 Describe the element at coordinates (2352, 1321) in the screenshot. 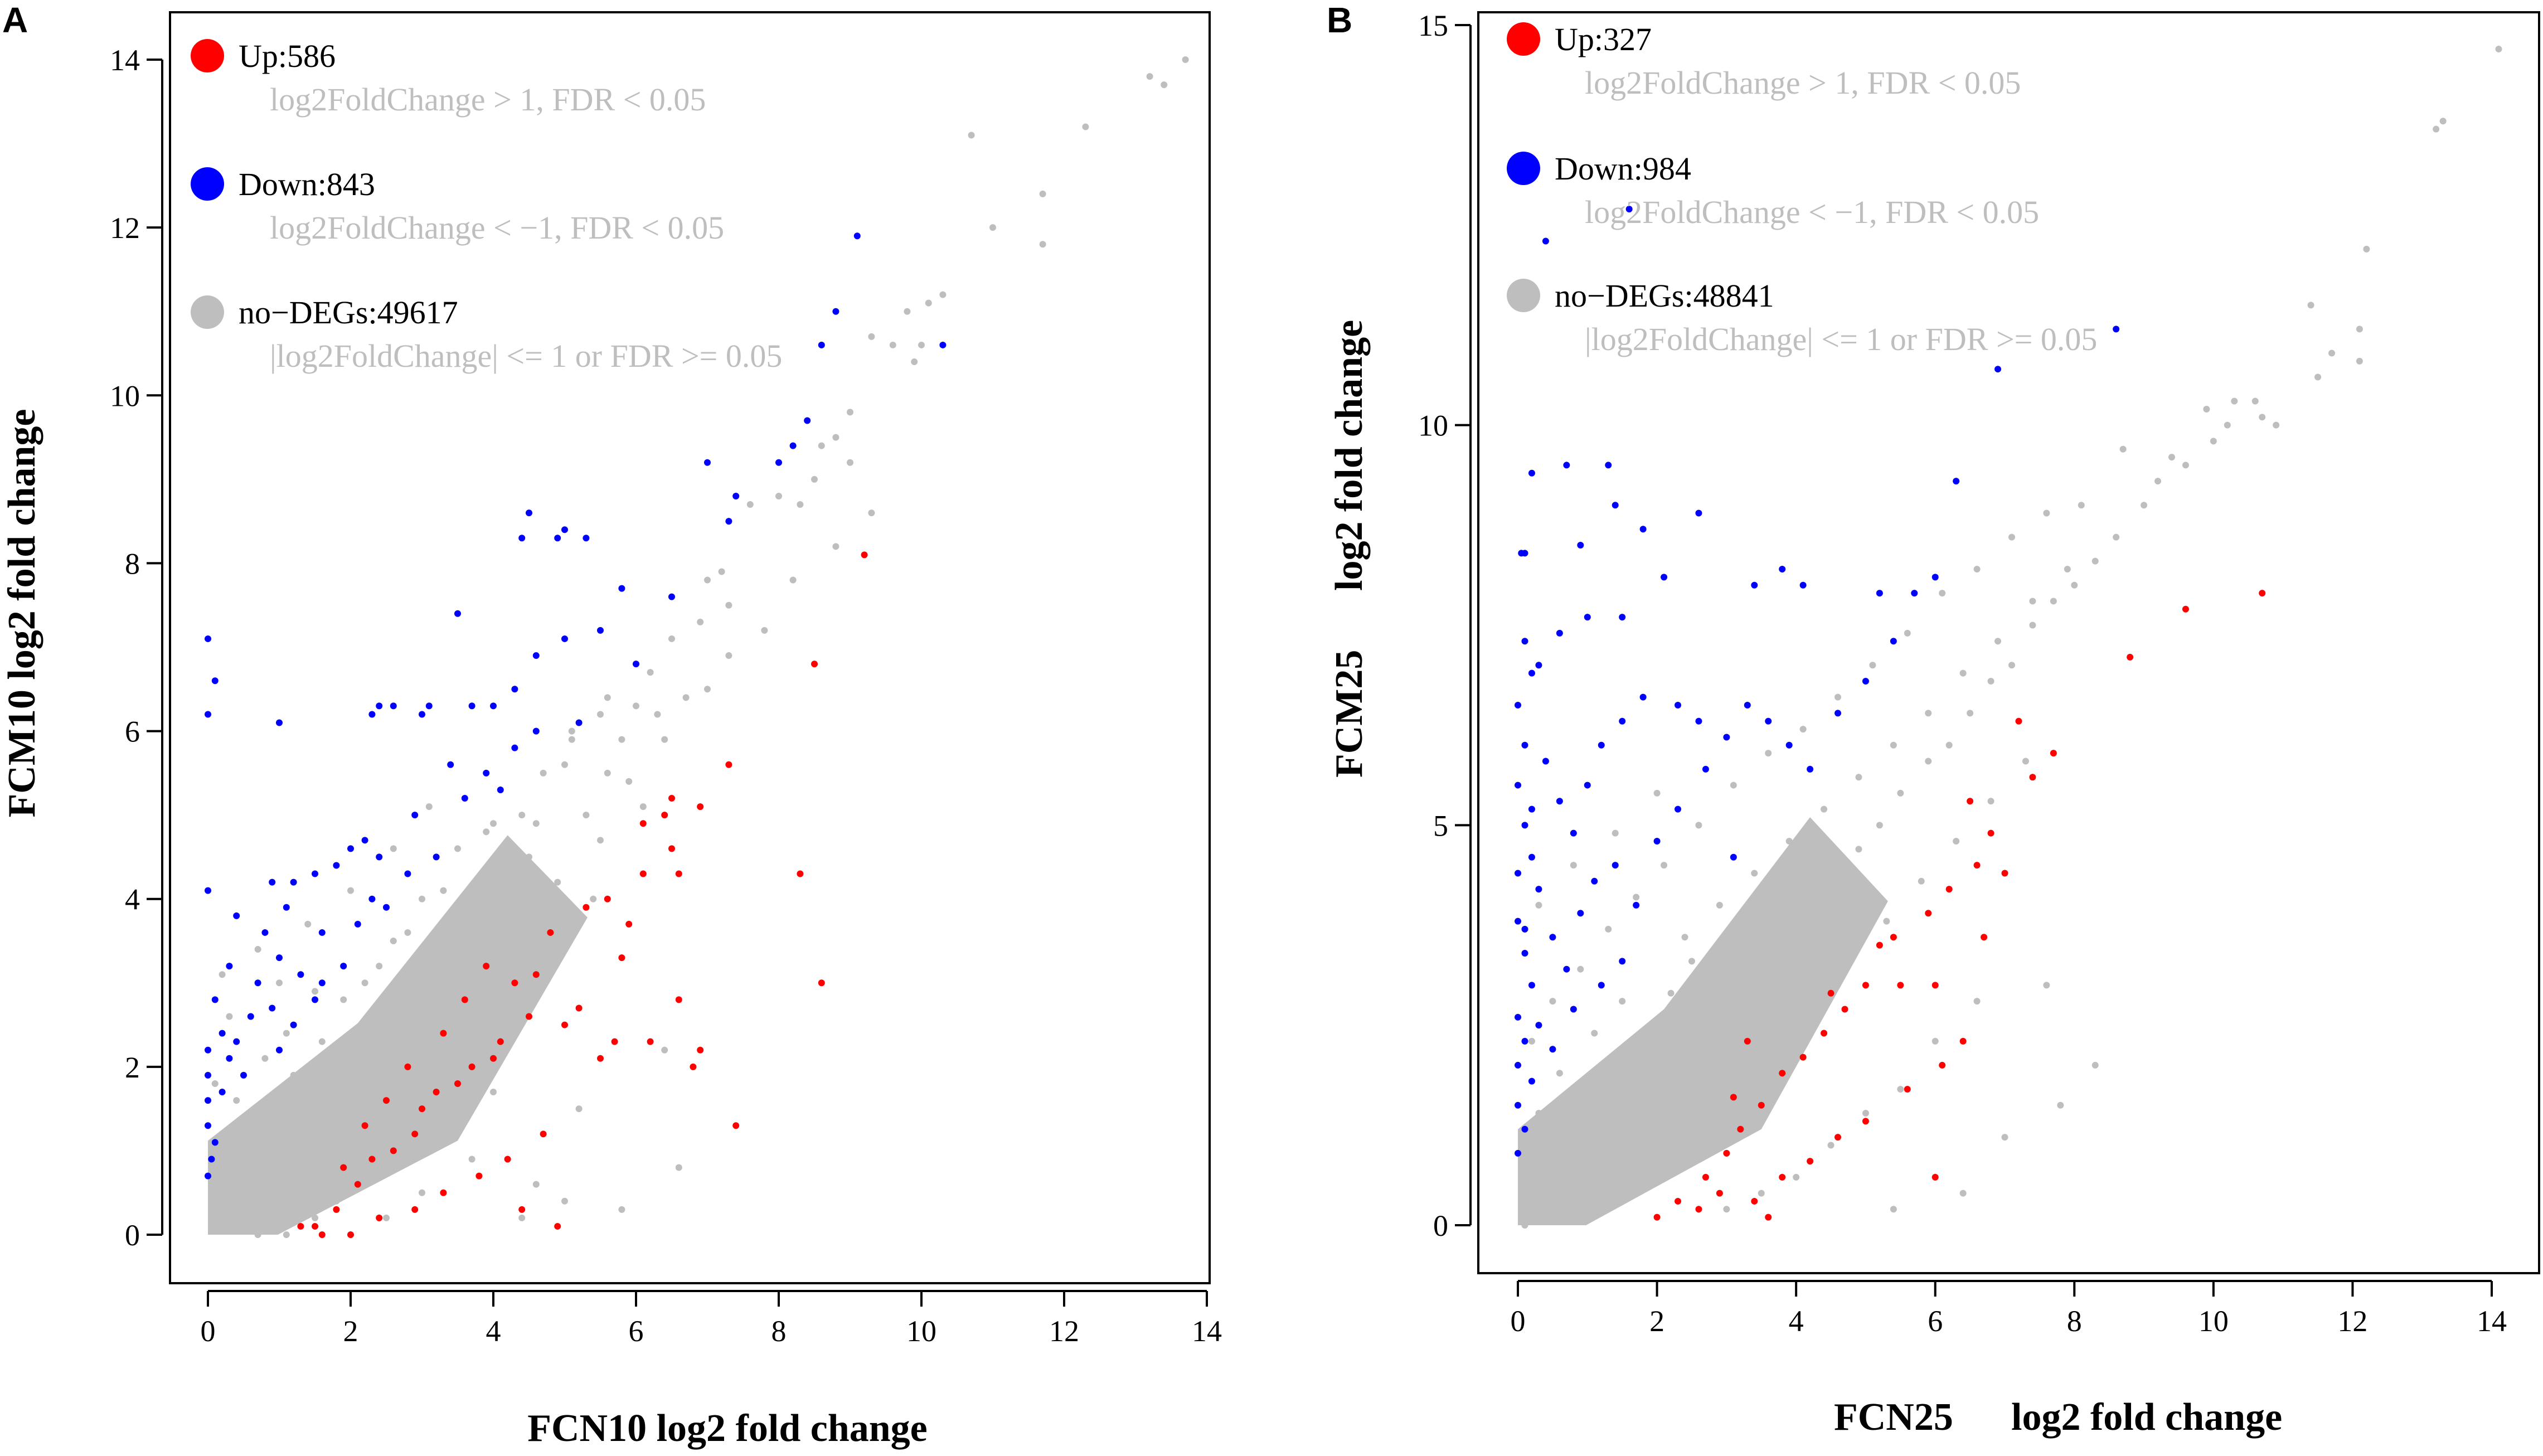

I see `panel-b-x-tick-label: 12` at that location.